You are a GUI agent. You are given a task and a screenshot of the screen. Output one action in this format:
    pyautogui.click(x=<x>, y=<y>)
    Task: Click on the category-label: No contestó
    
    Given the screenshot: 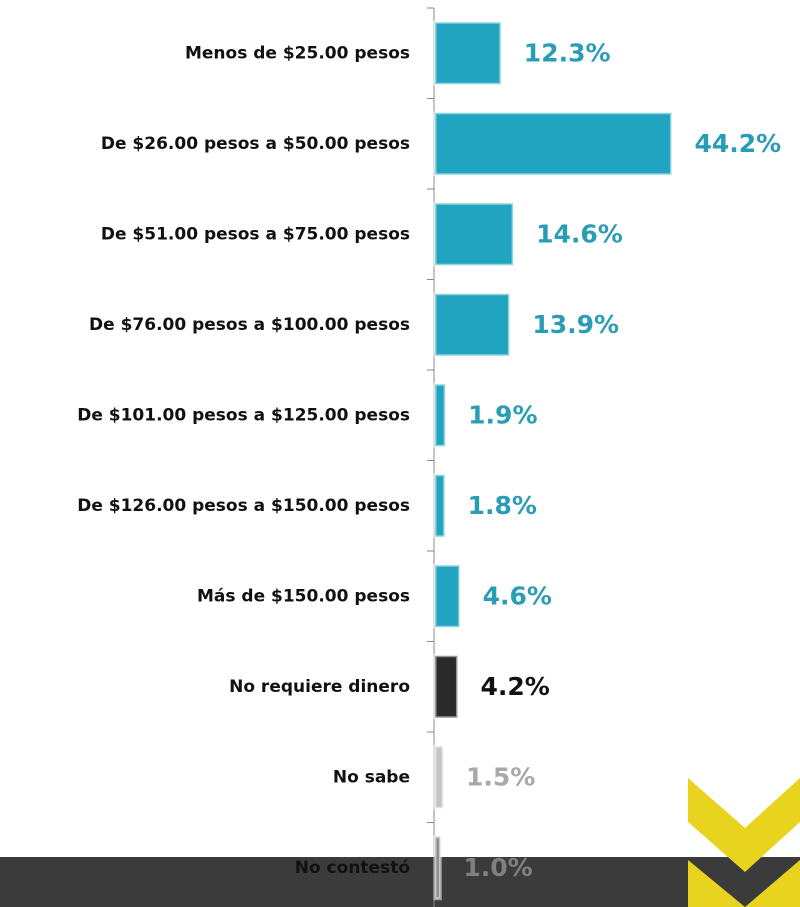 What is the action you would take?
    pyautogui.click(x=352, y=868)
    